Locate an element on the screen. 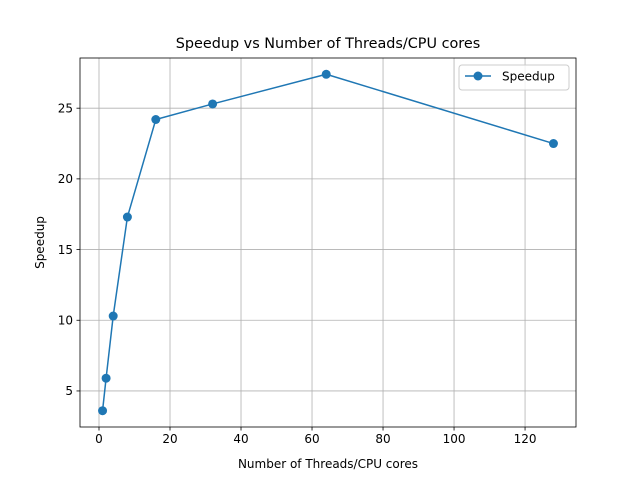 This screenshot has height=480, width=640. y-tick-label: 25 is located at coordinates (65, 108).